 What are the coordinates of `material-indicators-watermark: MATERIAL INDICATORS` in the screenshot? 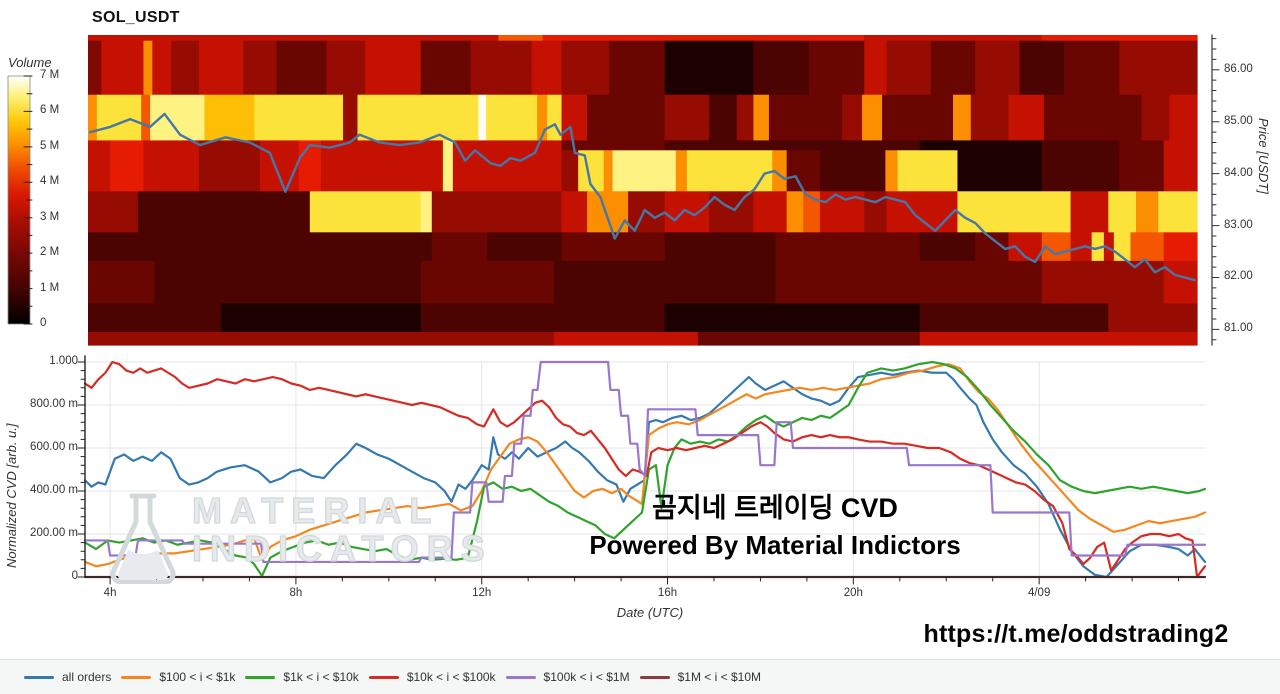 It's located at (300, 539).